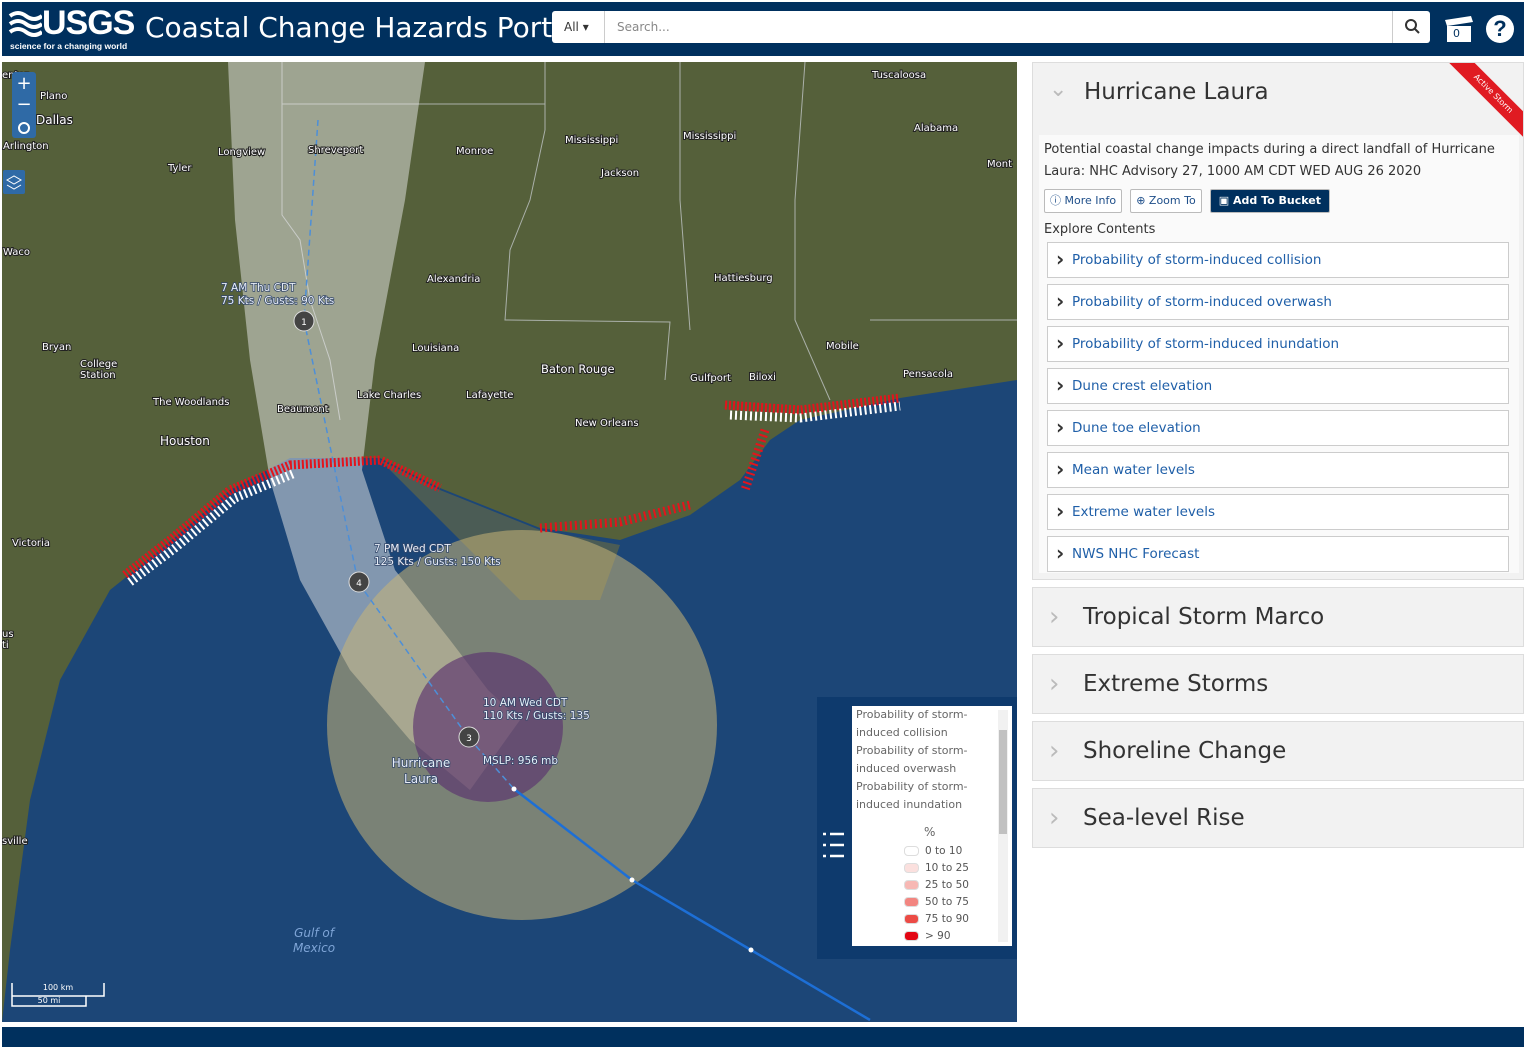 This screenshot has width=1527, height=1052. Describe the element at coordinates (1172, 200) in the screenshot. I see `button-label: Zoom To` at that location.